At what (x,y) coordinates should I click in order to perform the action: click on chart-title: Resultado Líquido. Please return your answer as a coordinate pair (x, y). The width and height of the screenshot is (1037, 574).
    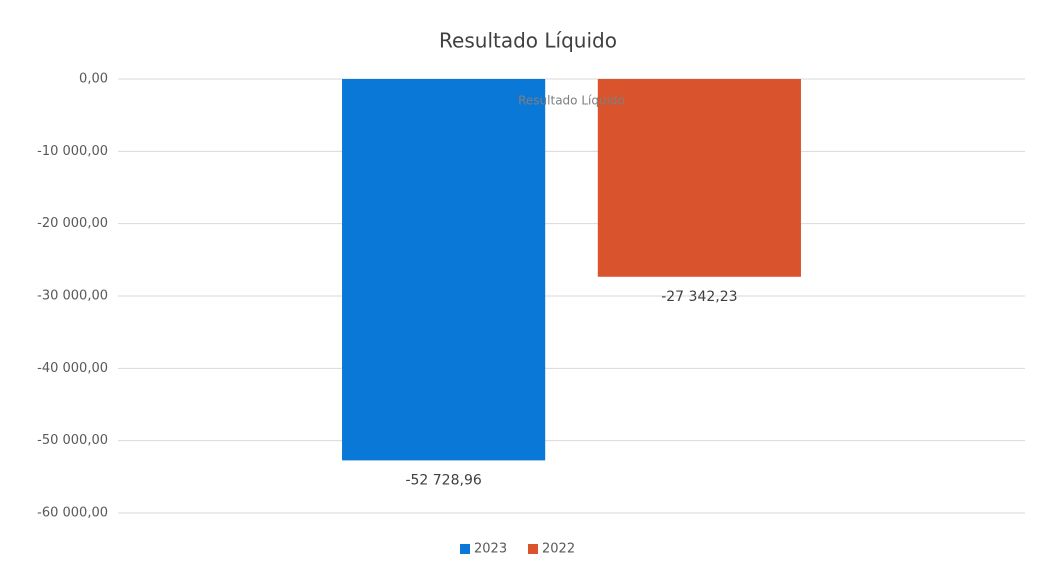
    Looking at the image, I should click on (528, 41).